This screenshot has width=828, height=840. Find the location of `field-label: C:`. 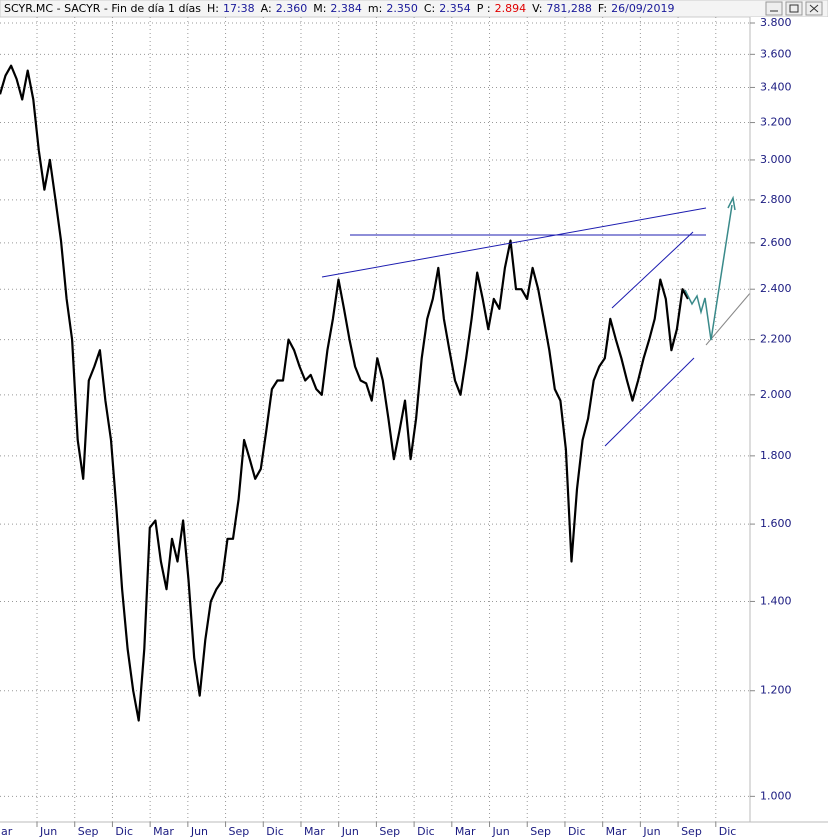

field-label: C: is located at coordinates (429, 8).